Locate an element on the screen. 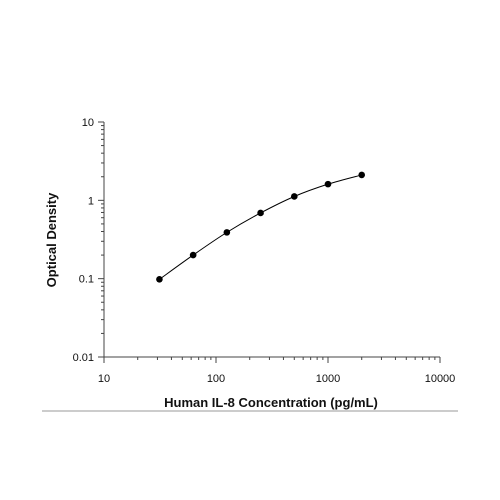 Image resolution: width=500 pixels, height=500 pixels. y-axis-title: Optical Density is located at coordinates (51, 239).